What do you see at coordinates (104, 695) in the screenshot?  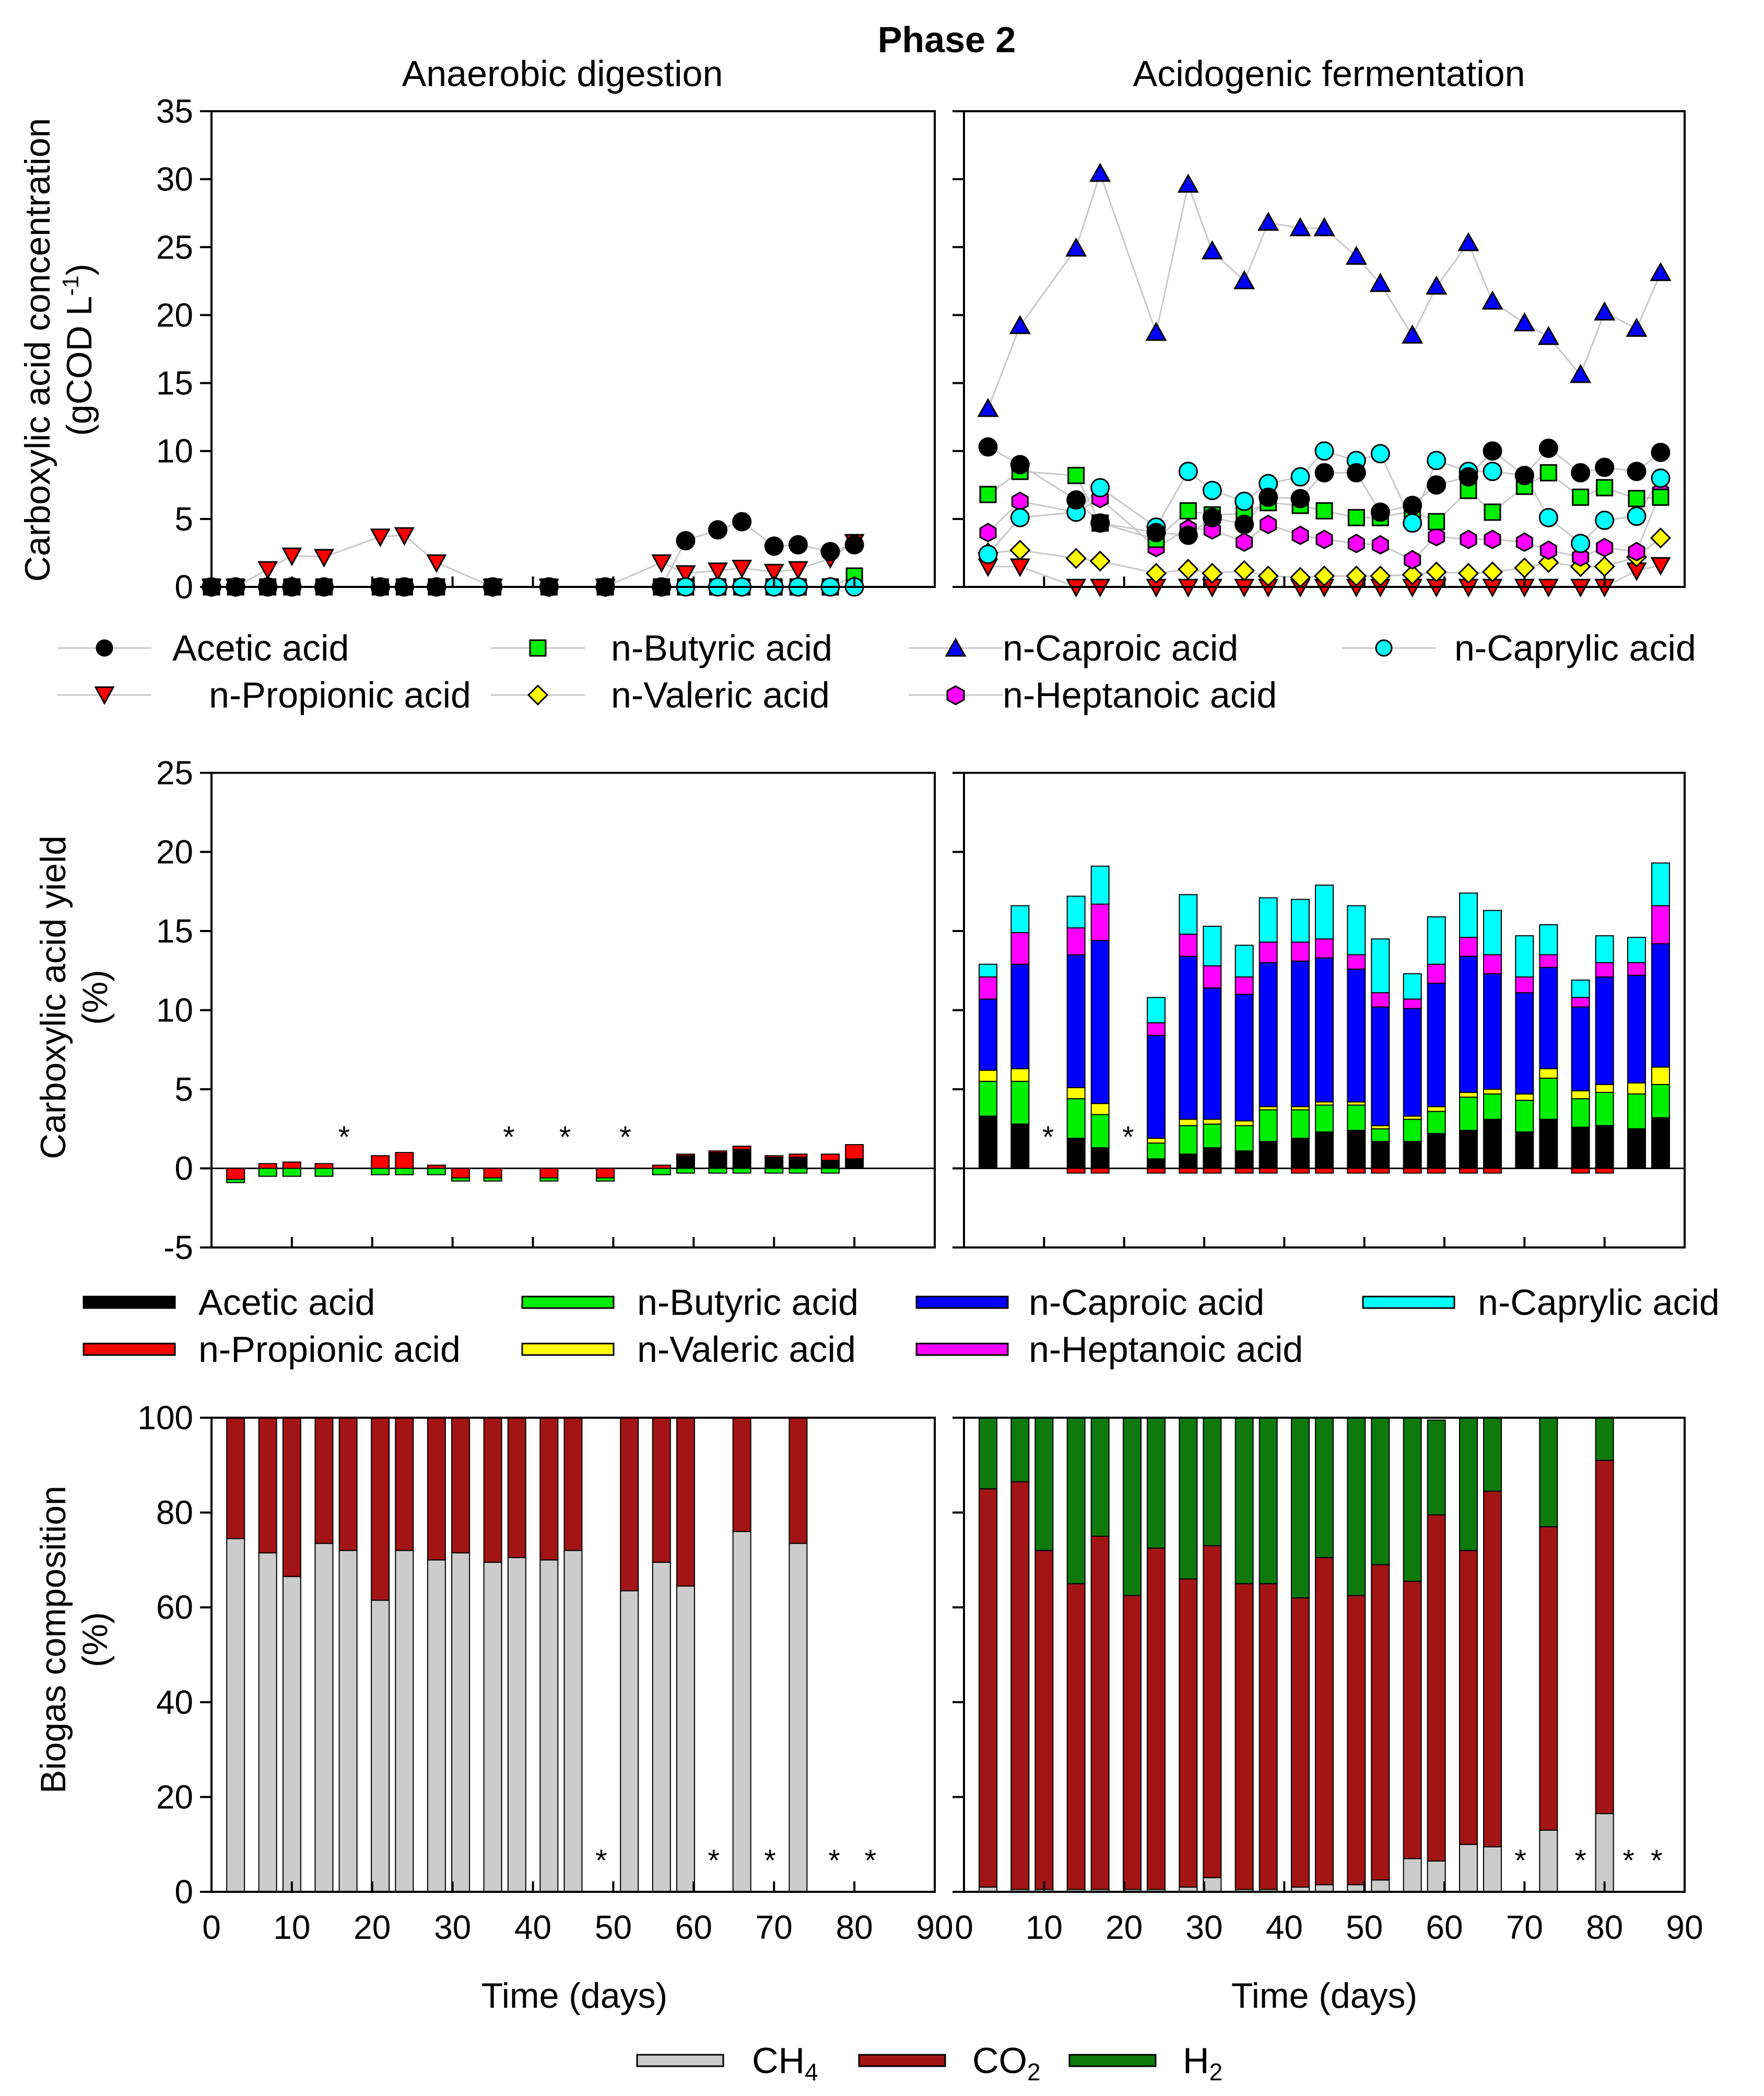 I see `legend-marker-propionic` at bounding box center [104, 695].